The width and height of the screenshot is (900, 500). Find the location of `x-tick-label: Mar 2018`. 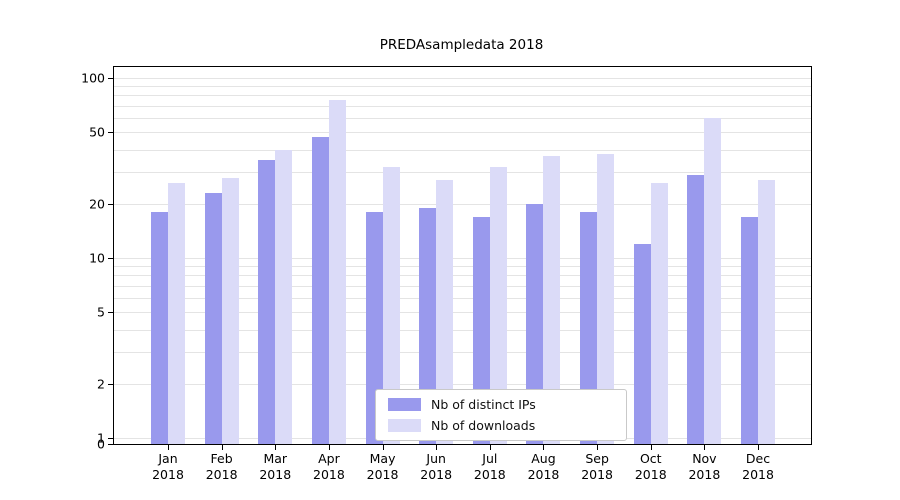

x-tick-label: Mar 2018 is located at coordinates (275, 466).